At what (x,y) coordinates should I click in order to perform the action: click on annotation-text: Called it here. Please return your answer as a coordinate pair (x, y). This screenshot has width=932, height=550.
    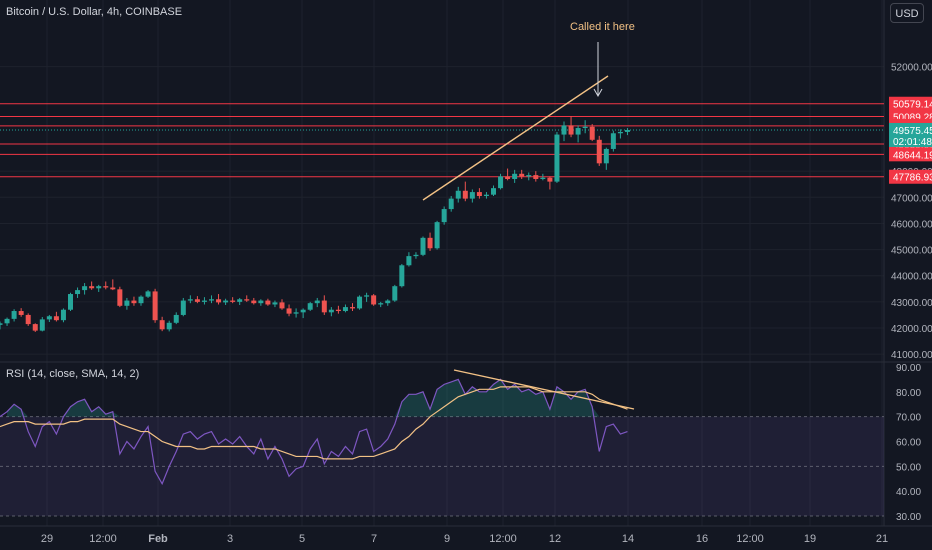
    Looking at the image, I should click on (602, 27).